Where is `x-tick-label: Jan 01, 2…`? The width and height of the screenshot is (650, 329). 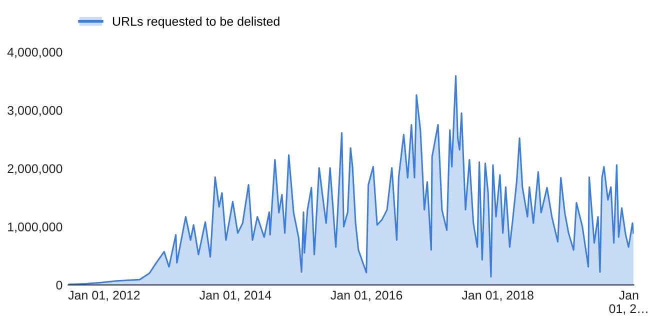 x-tick-label: Jan 01, 2… is located at coordinates (628, 302).